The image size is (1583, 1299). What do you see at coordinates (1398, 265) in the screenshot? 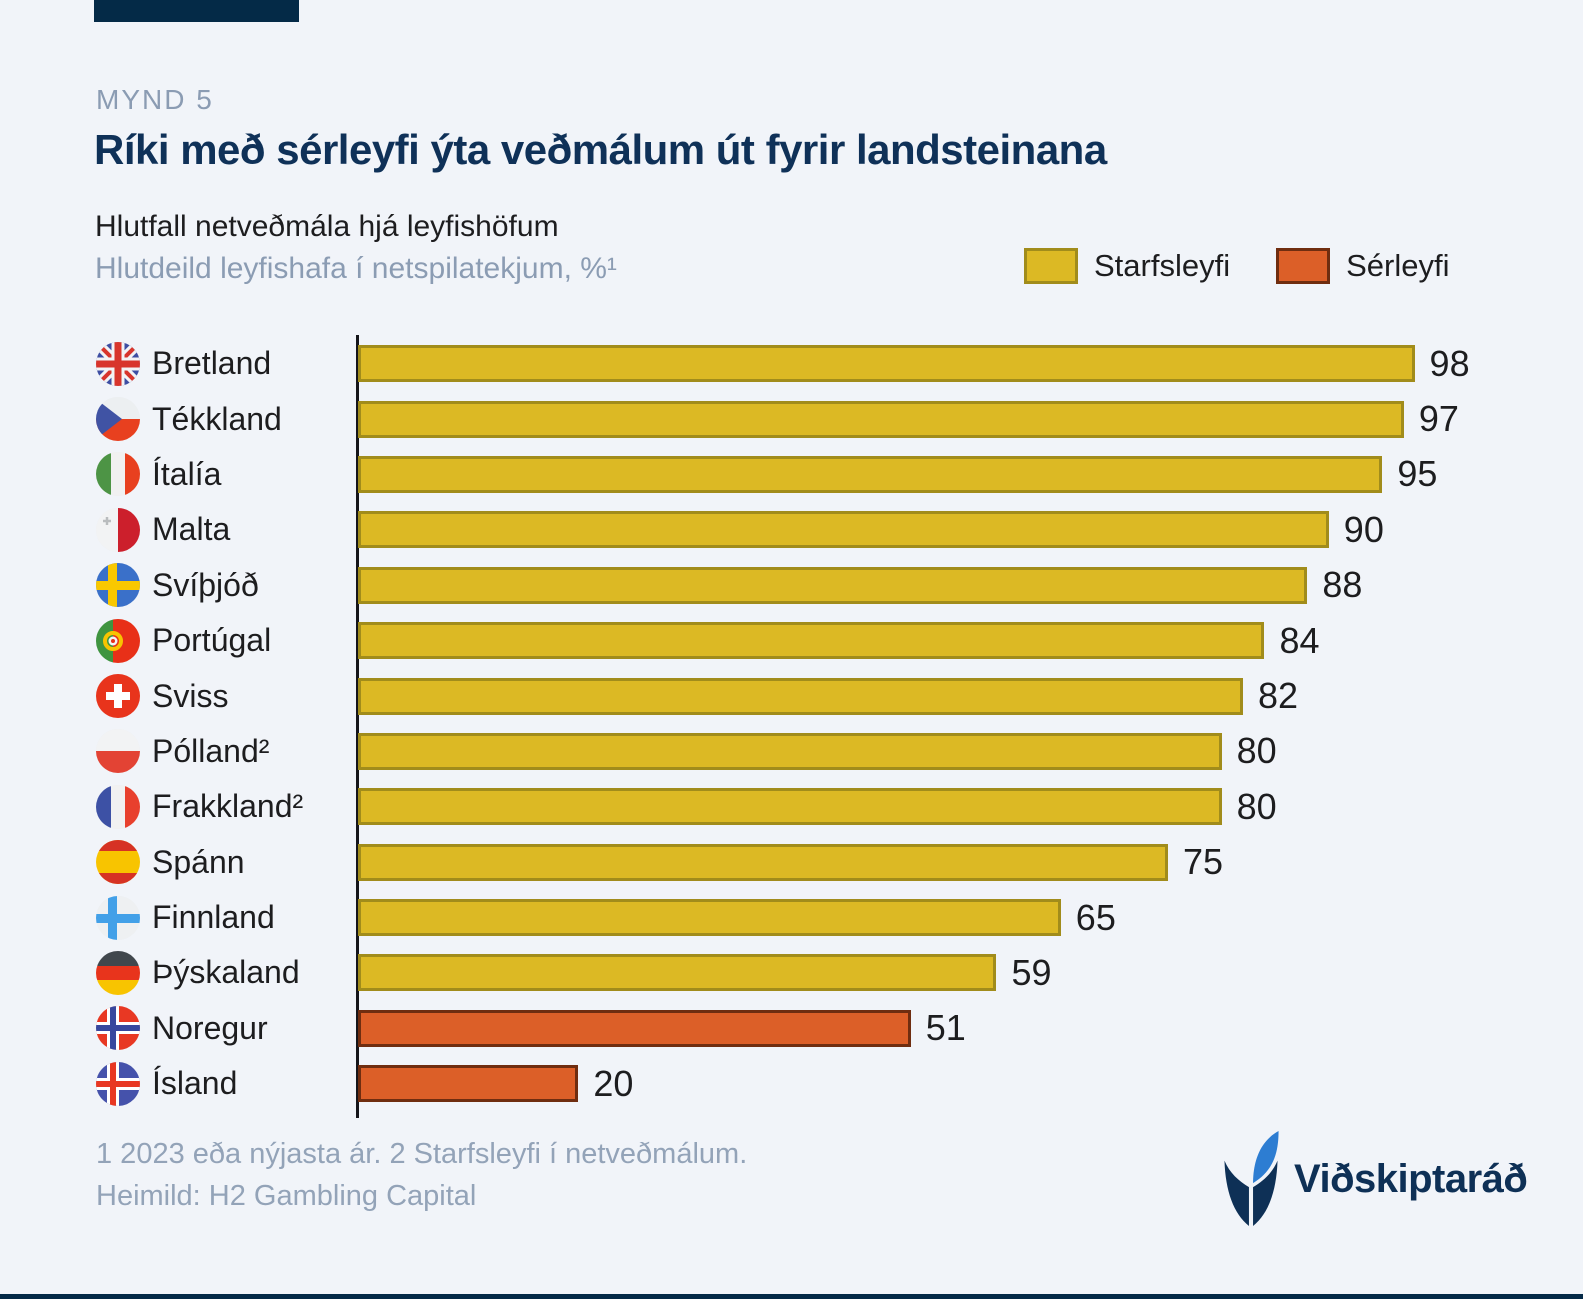
I see `legend-label: Sérleyfi` at bounding box center [1398, 265].